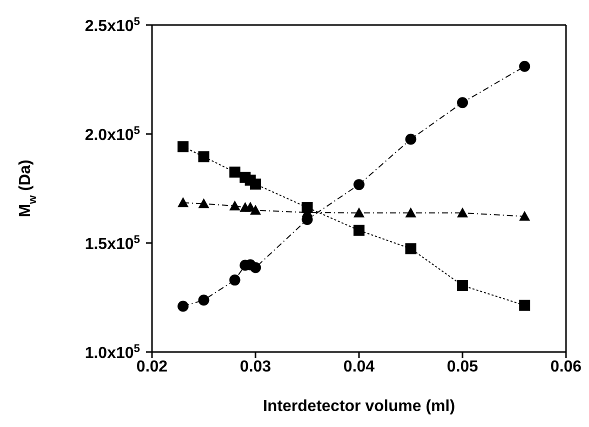 The height and width of the screenshot is (427, 589). What do you see at coordinates (462, 367) in the screenshot?
I see `x-tick-label: 0.05` at bounding box center [462, 367].